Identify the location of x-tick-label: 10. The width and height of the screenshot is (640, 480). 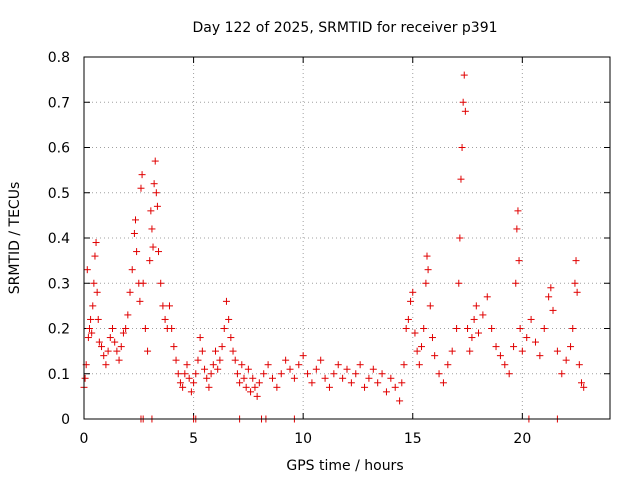
(303, 439).